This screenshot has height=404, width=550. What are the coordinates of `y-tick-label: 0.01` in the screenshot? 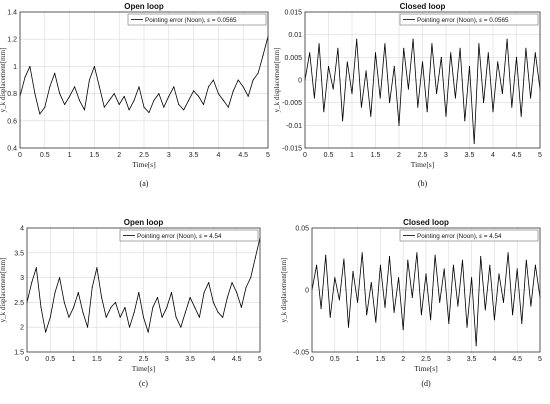 It's located at (295, 35).